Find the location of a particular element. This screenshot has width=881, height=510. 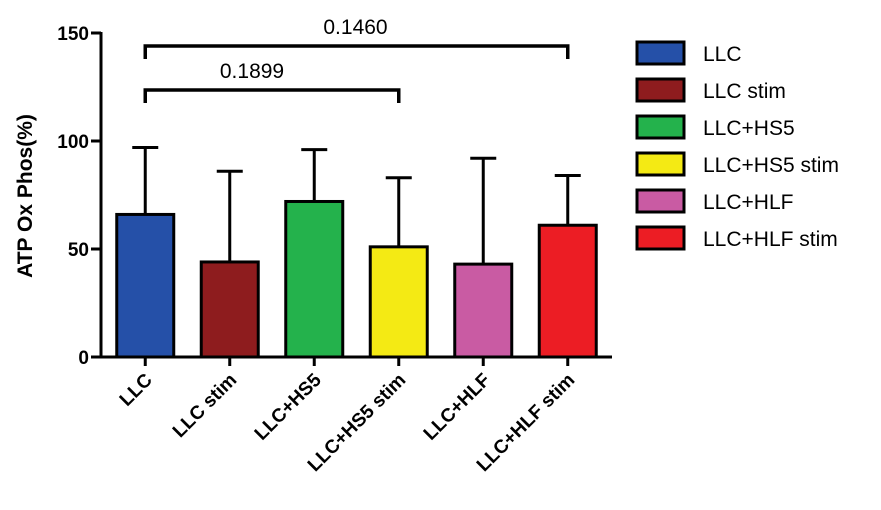

legend-label: LLC stim is located at coordinates (744, 91).